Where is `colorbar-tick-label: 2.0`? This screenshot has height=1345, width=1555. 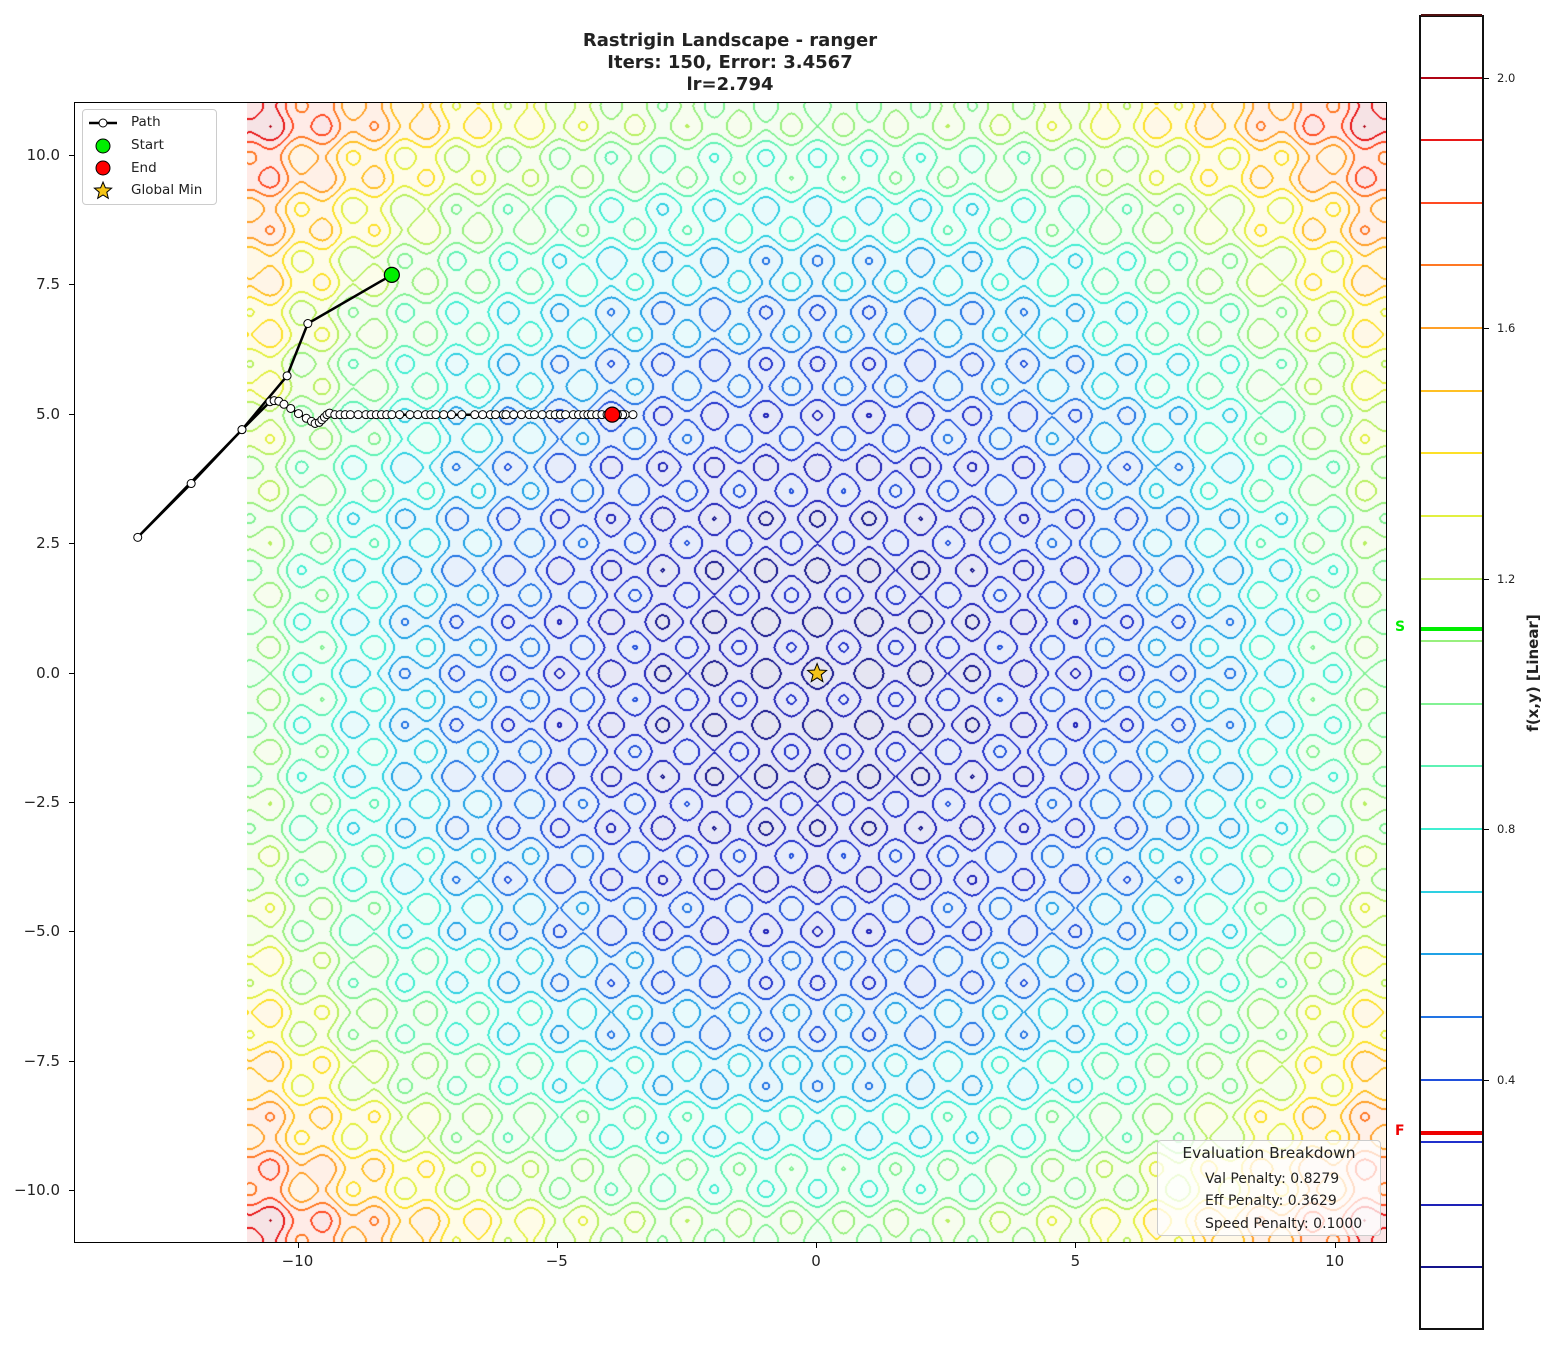
colorbar-tick-label: 2.0 is located at coordinates (1506, 77).